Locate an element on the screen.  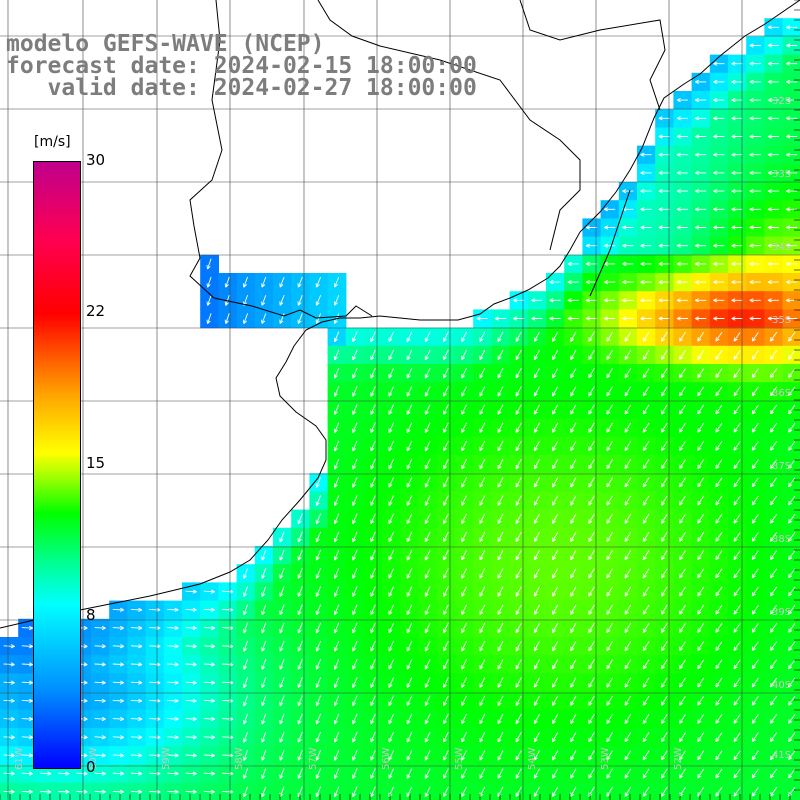
longitude-labels: 61W 60W 59W 58W 57W 56W 55W 54W 53W 52W is located at coordinates (349, 758).